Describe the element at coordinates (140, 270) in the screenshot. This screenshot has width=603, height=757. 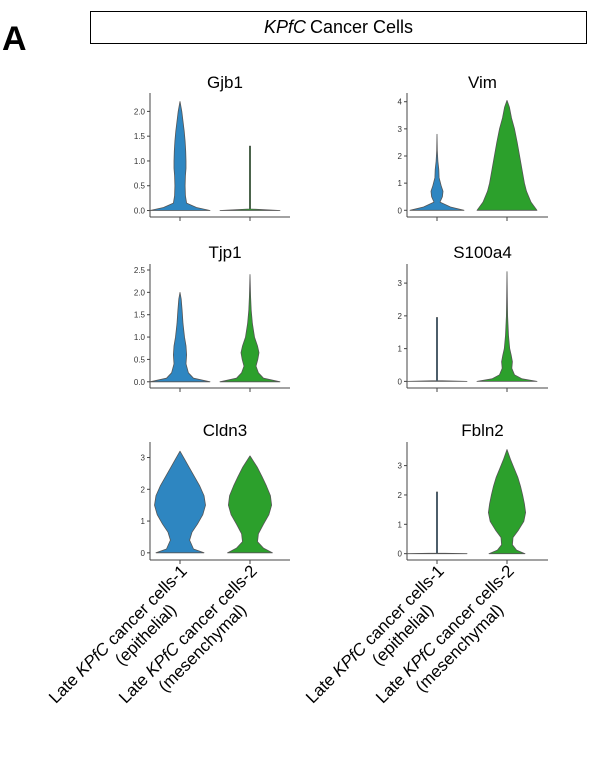
I see `y-tick-label: 2.5` at that location.